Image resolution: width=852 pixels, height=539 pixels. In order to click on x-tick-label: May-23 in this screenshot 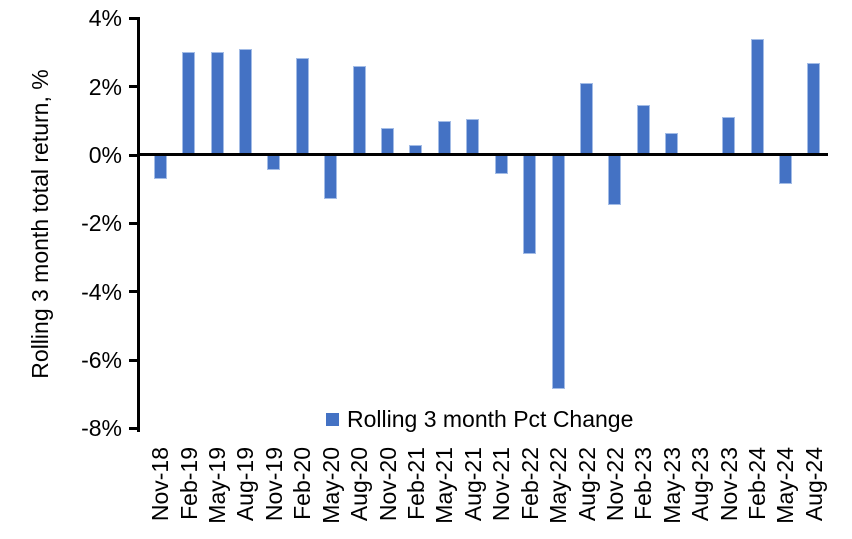, I will do `click(671, 485)`.